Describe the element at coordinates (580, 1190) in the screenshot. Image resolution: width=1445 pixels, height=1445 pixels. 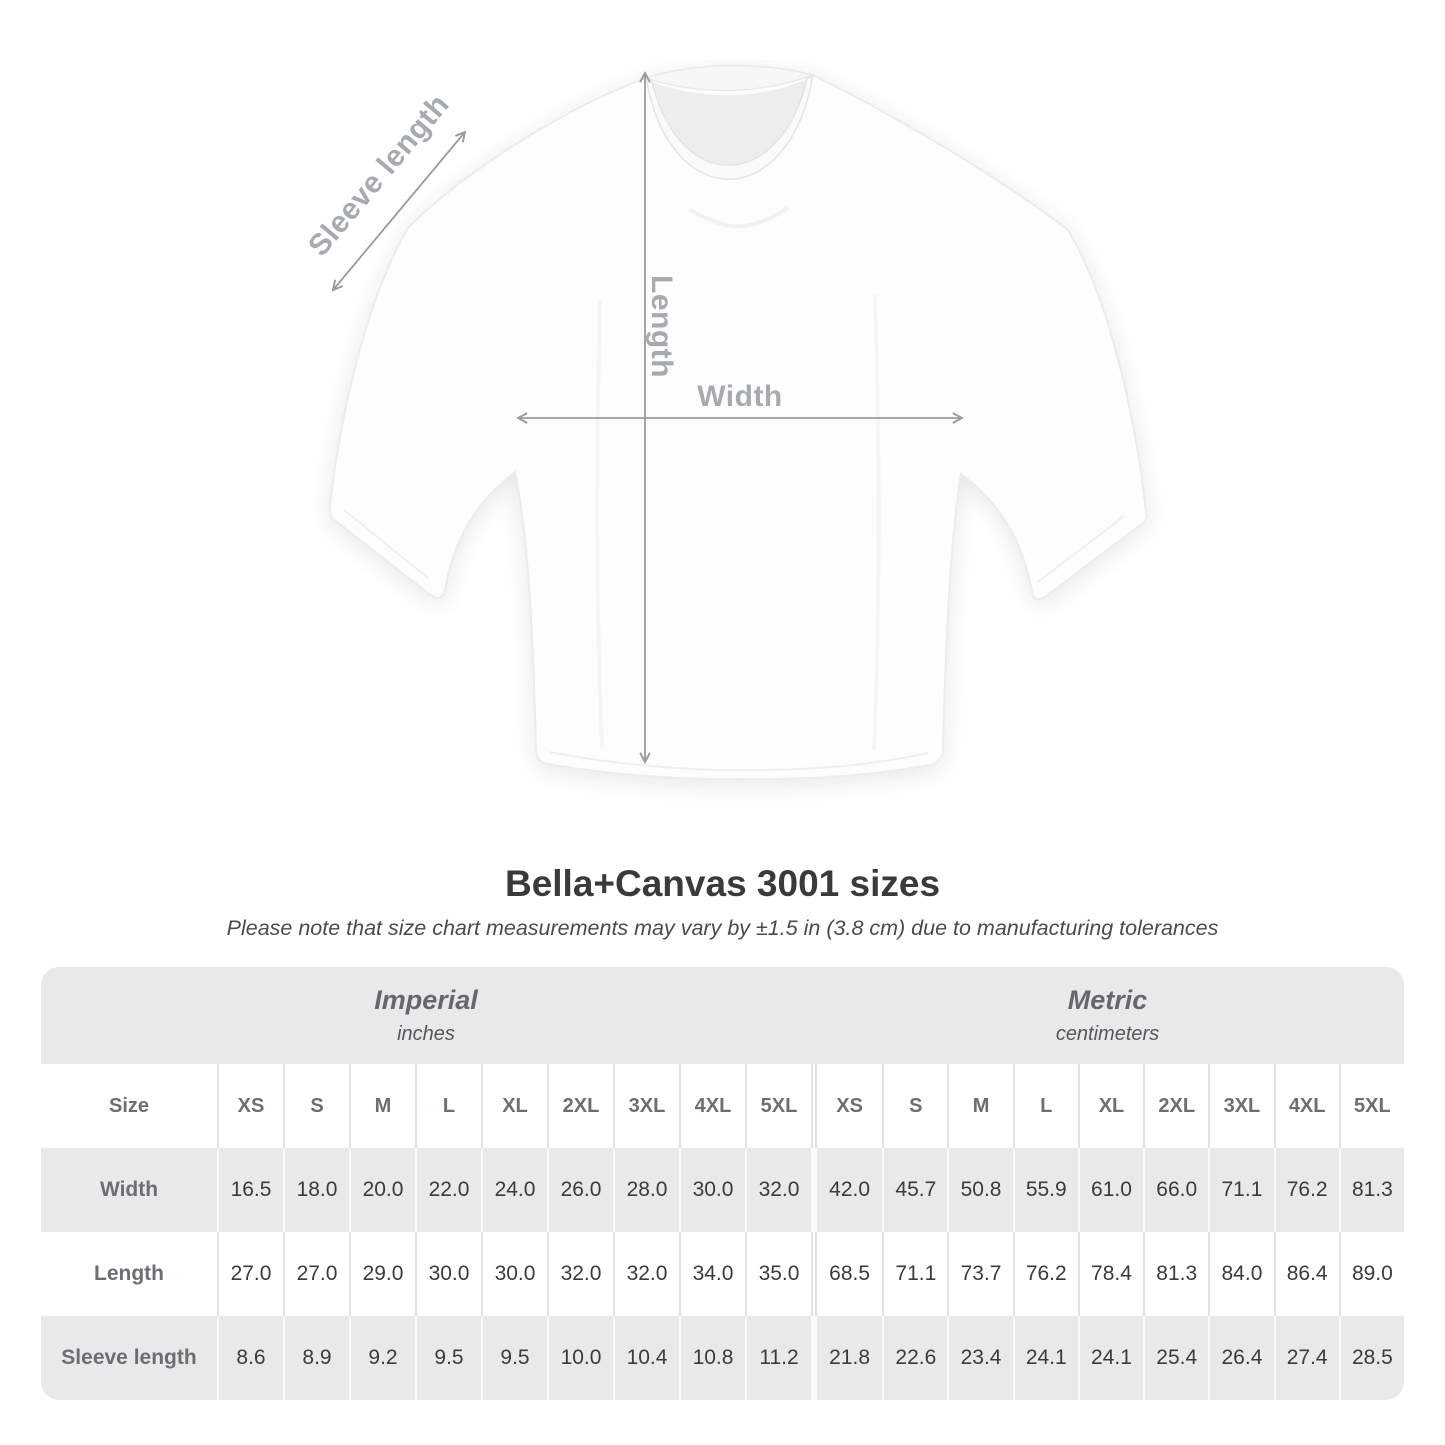
I see `measurement-cell: 26.0` at that location.